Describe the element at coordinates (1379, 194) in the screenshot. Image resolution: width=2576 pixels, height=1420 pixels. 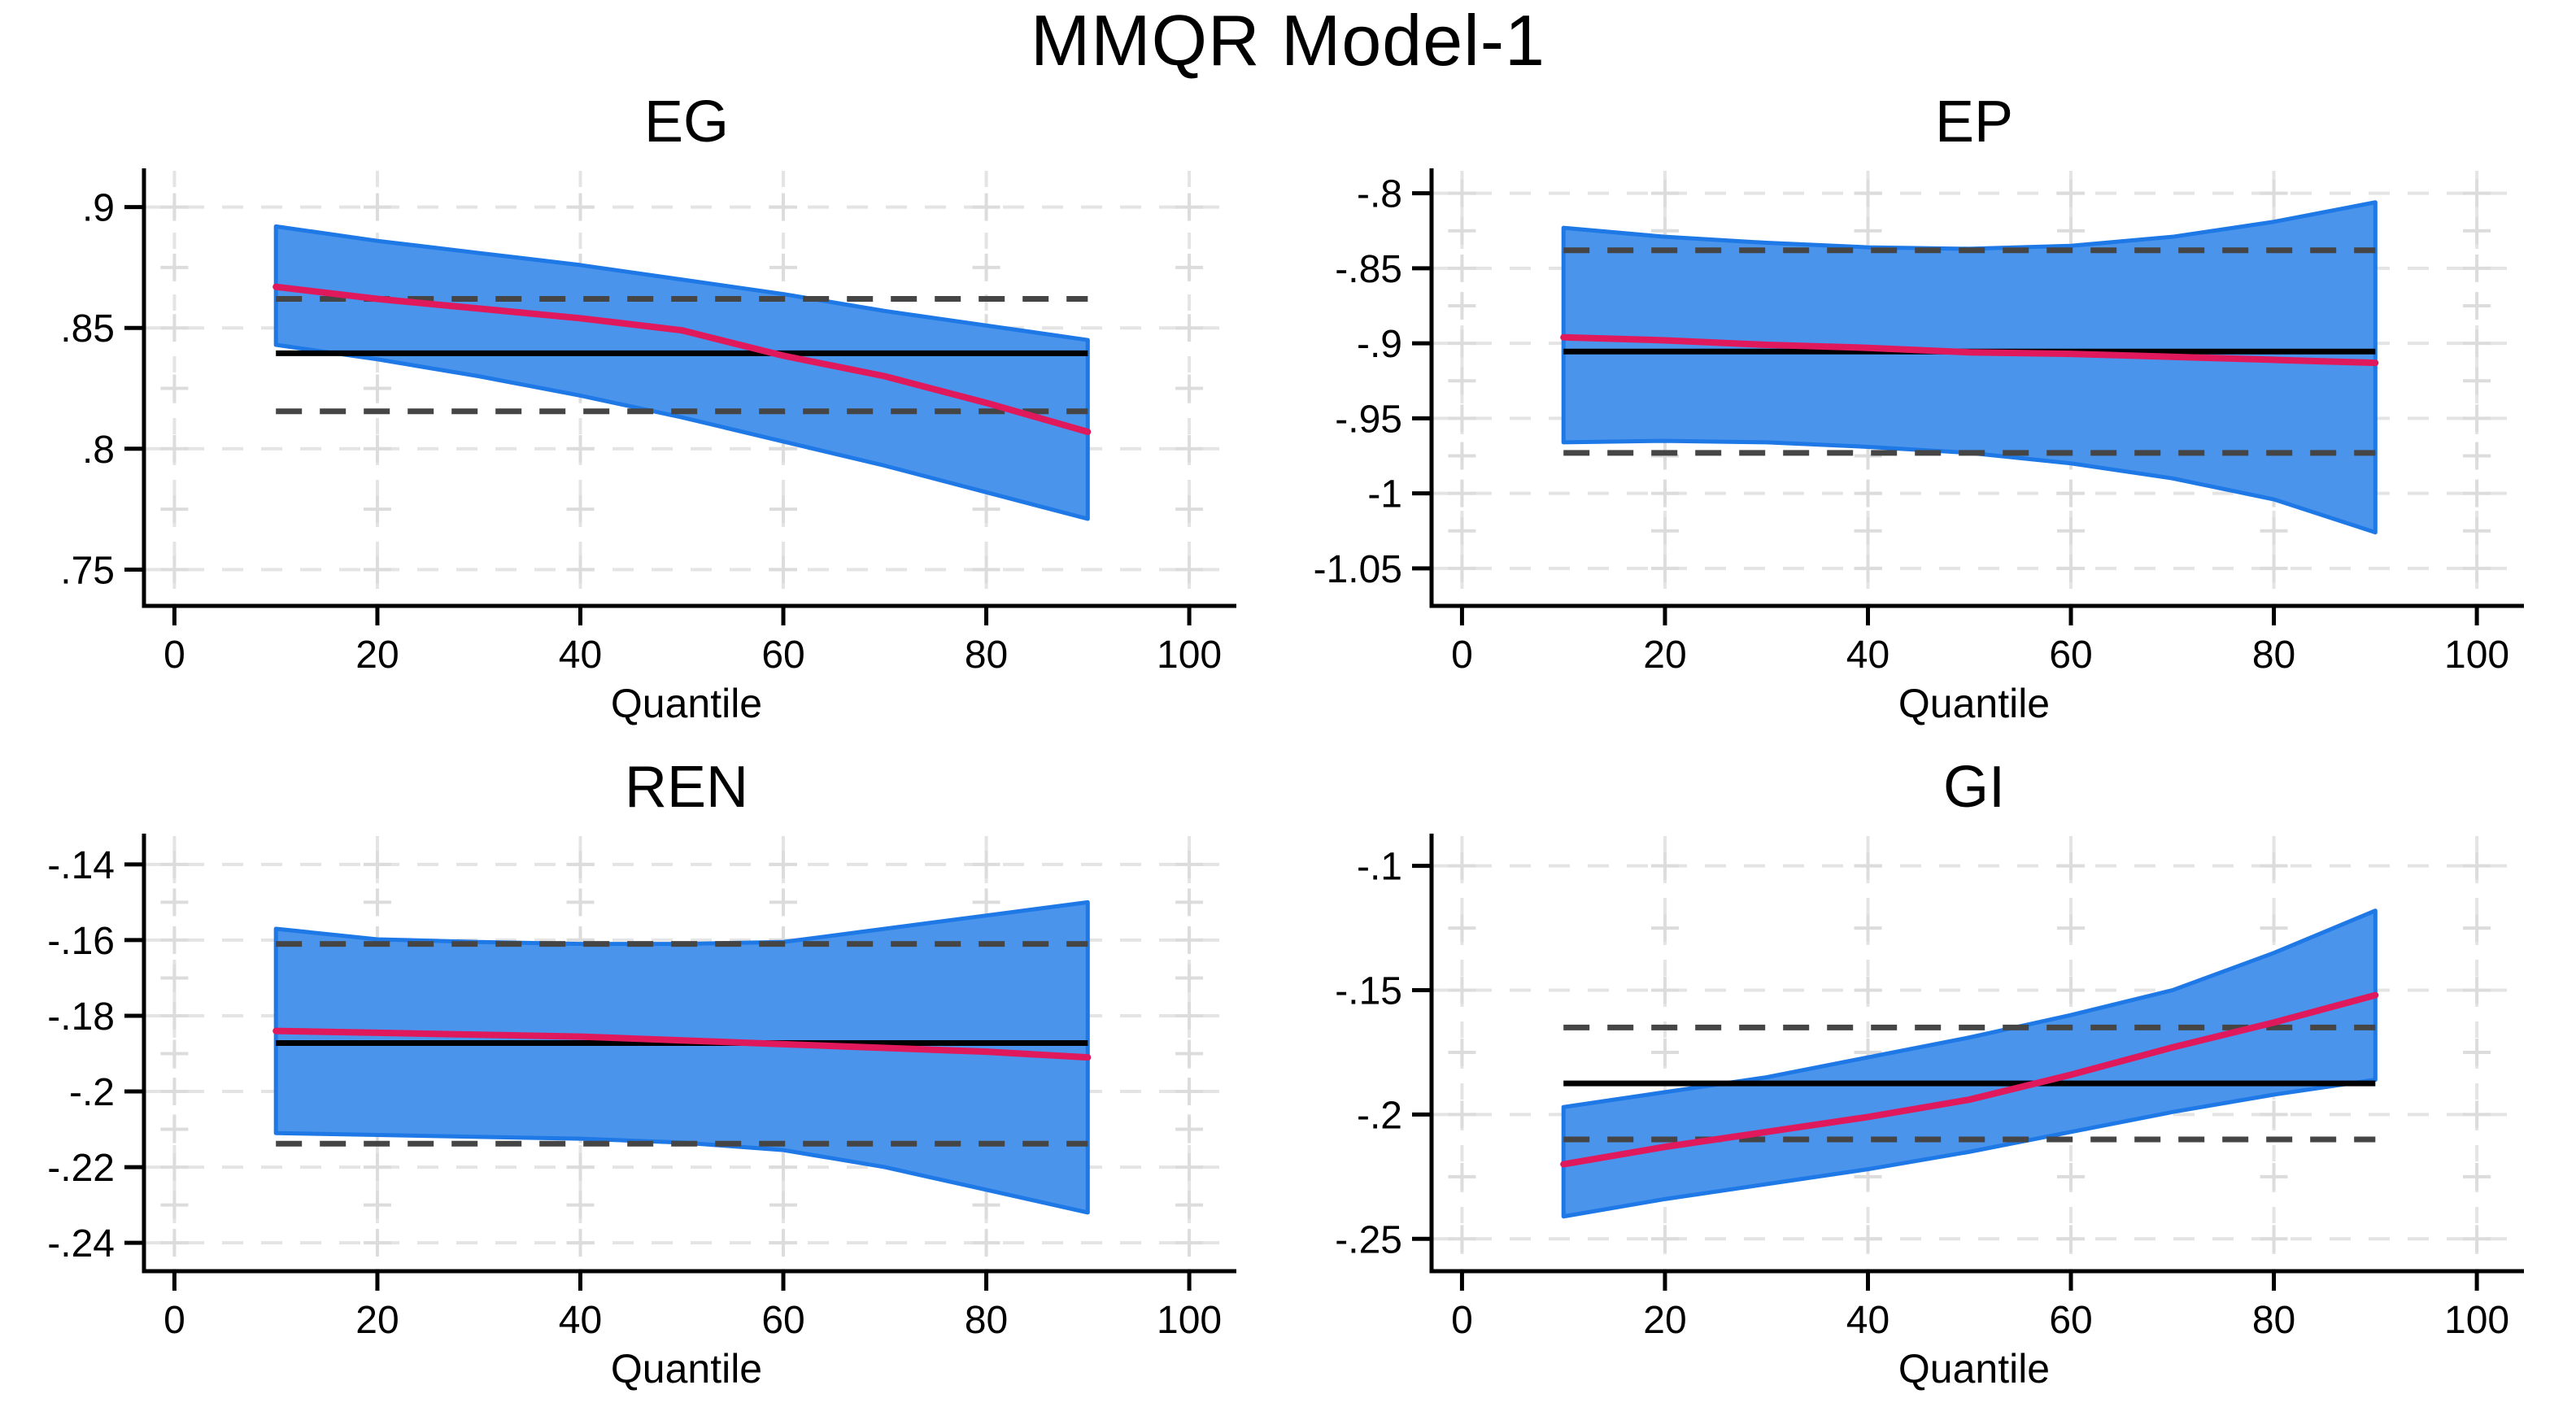
I see `y-tick-label: -.8` at that location.